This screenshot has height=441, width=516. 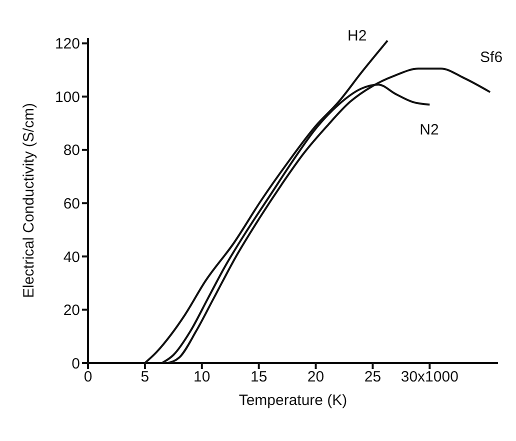 What do you see at coordinates (357, 36) in the screenshot?
I see `series-label: H2` at bounding box center [357, 36].